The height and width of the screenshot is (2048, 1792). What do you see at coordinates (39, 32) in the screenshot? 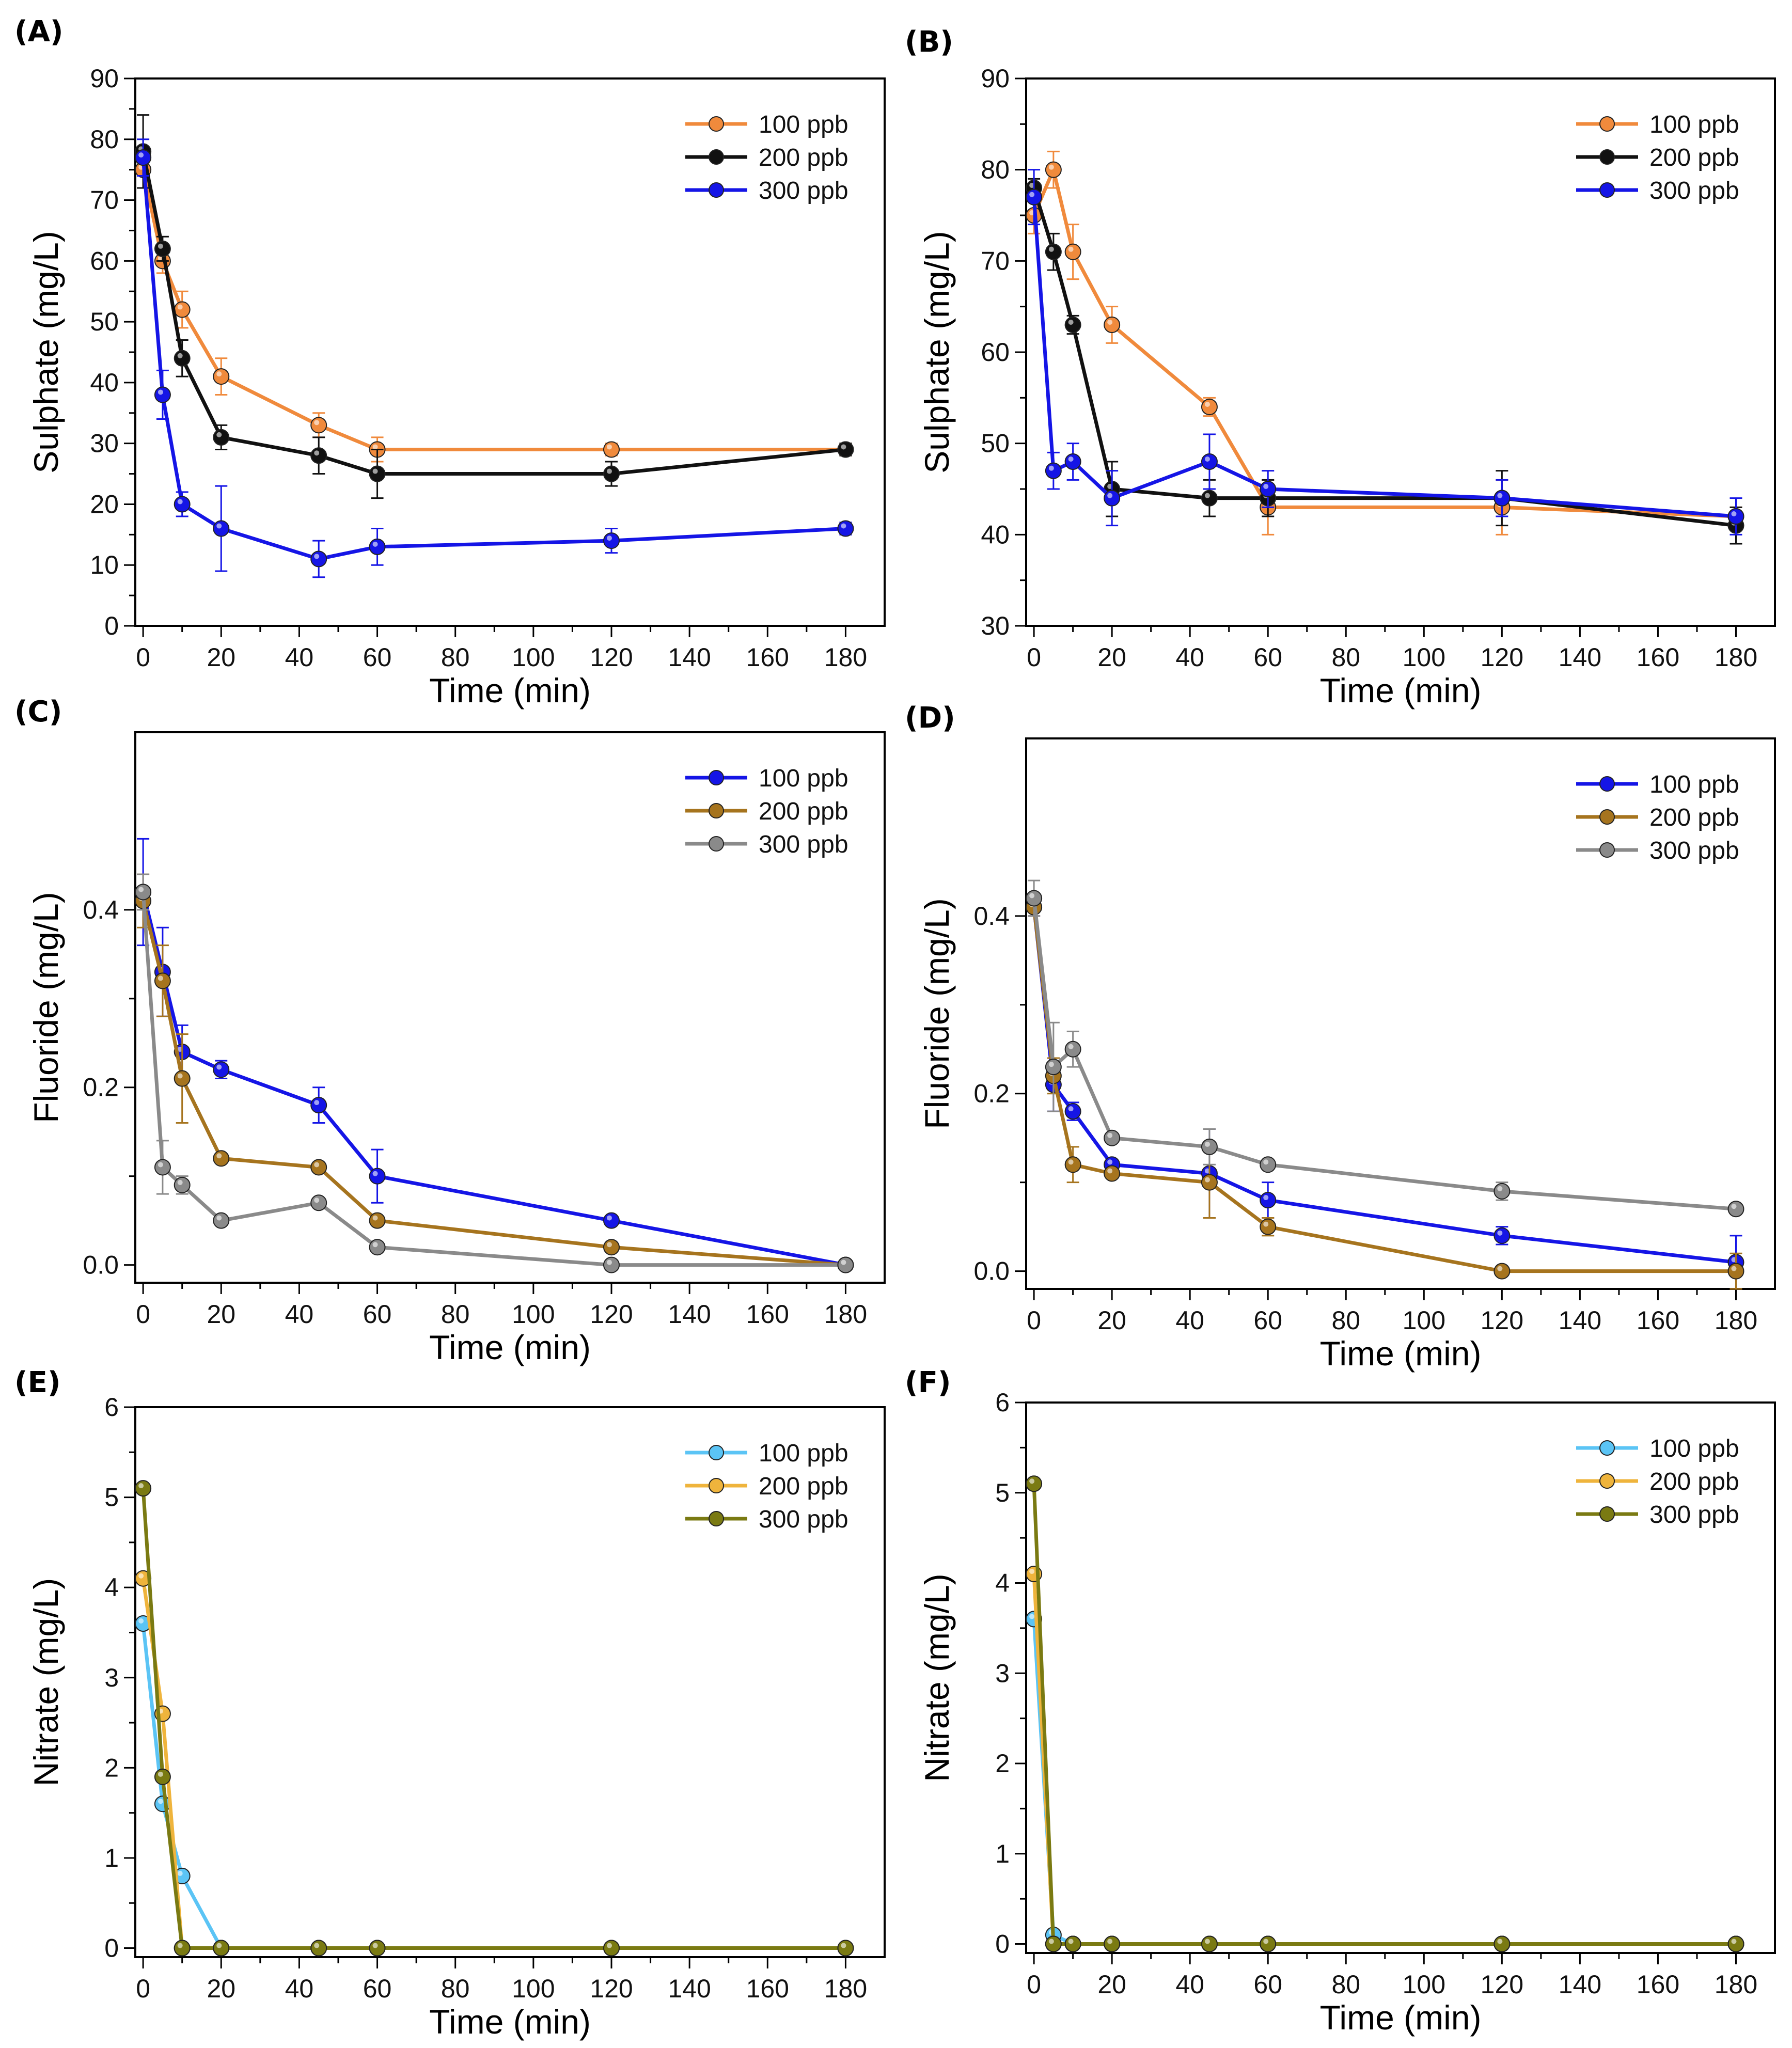
I see `panel-label: (A)` at bounding box center [39, 32].